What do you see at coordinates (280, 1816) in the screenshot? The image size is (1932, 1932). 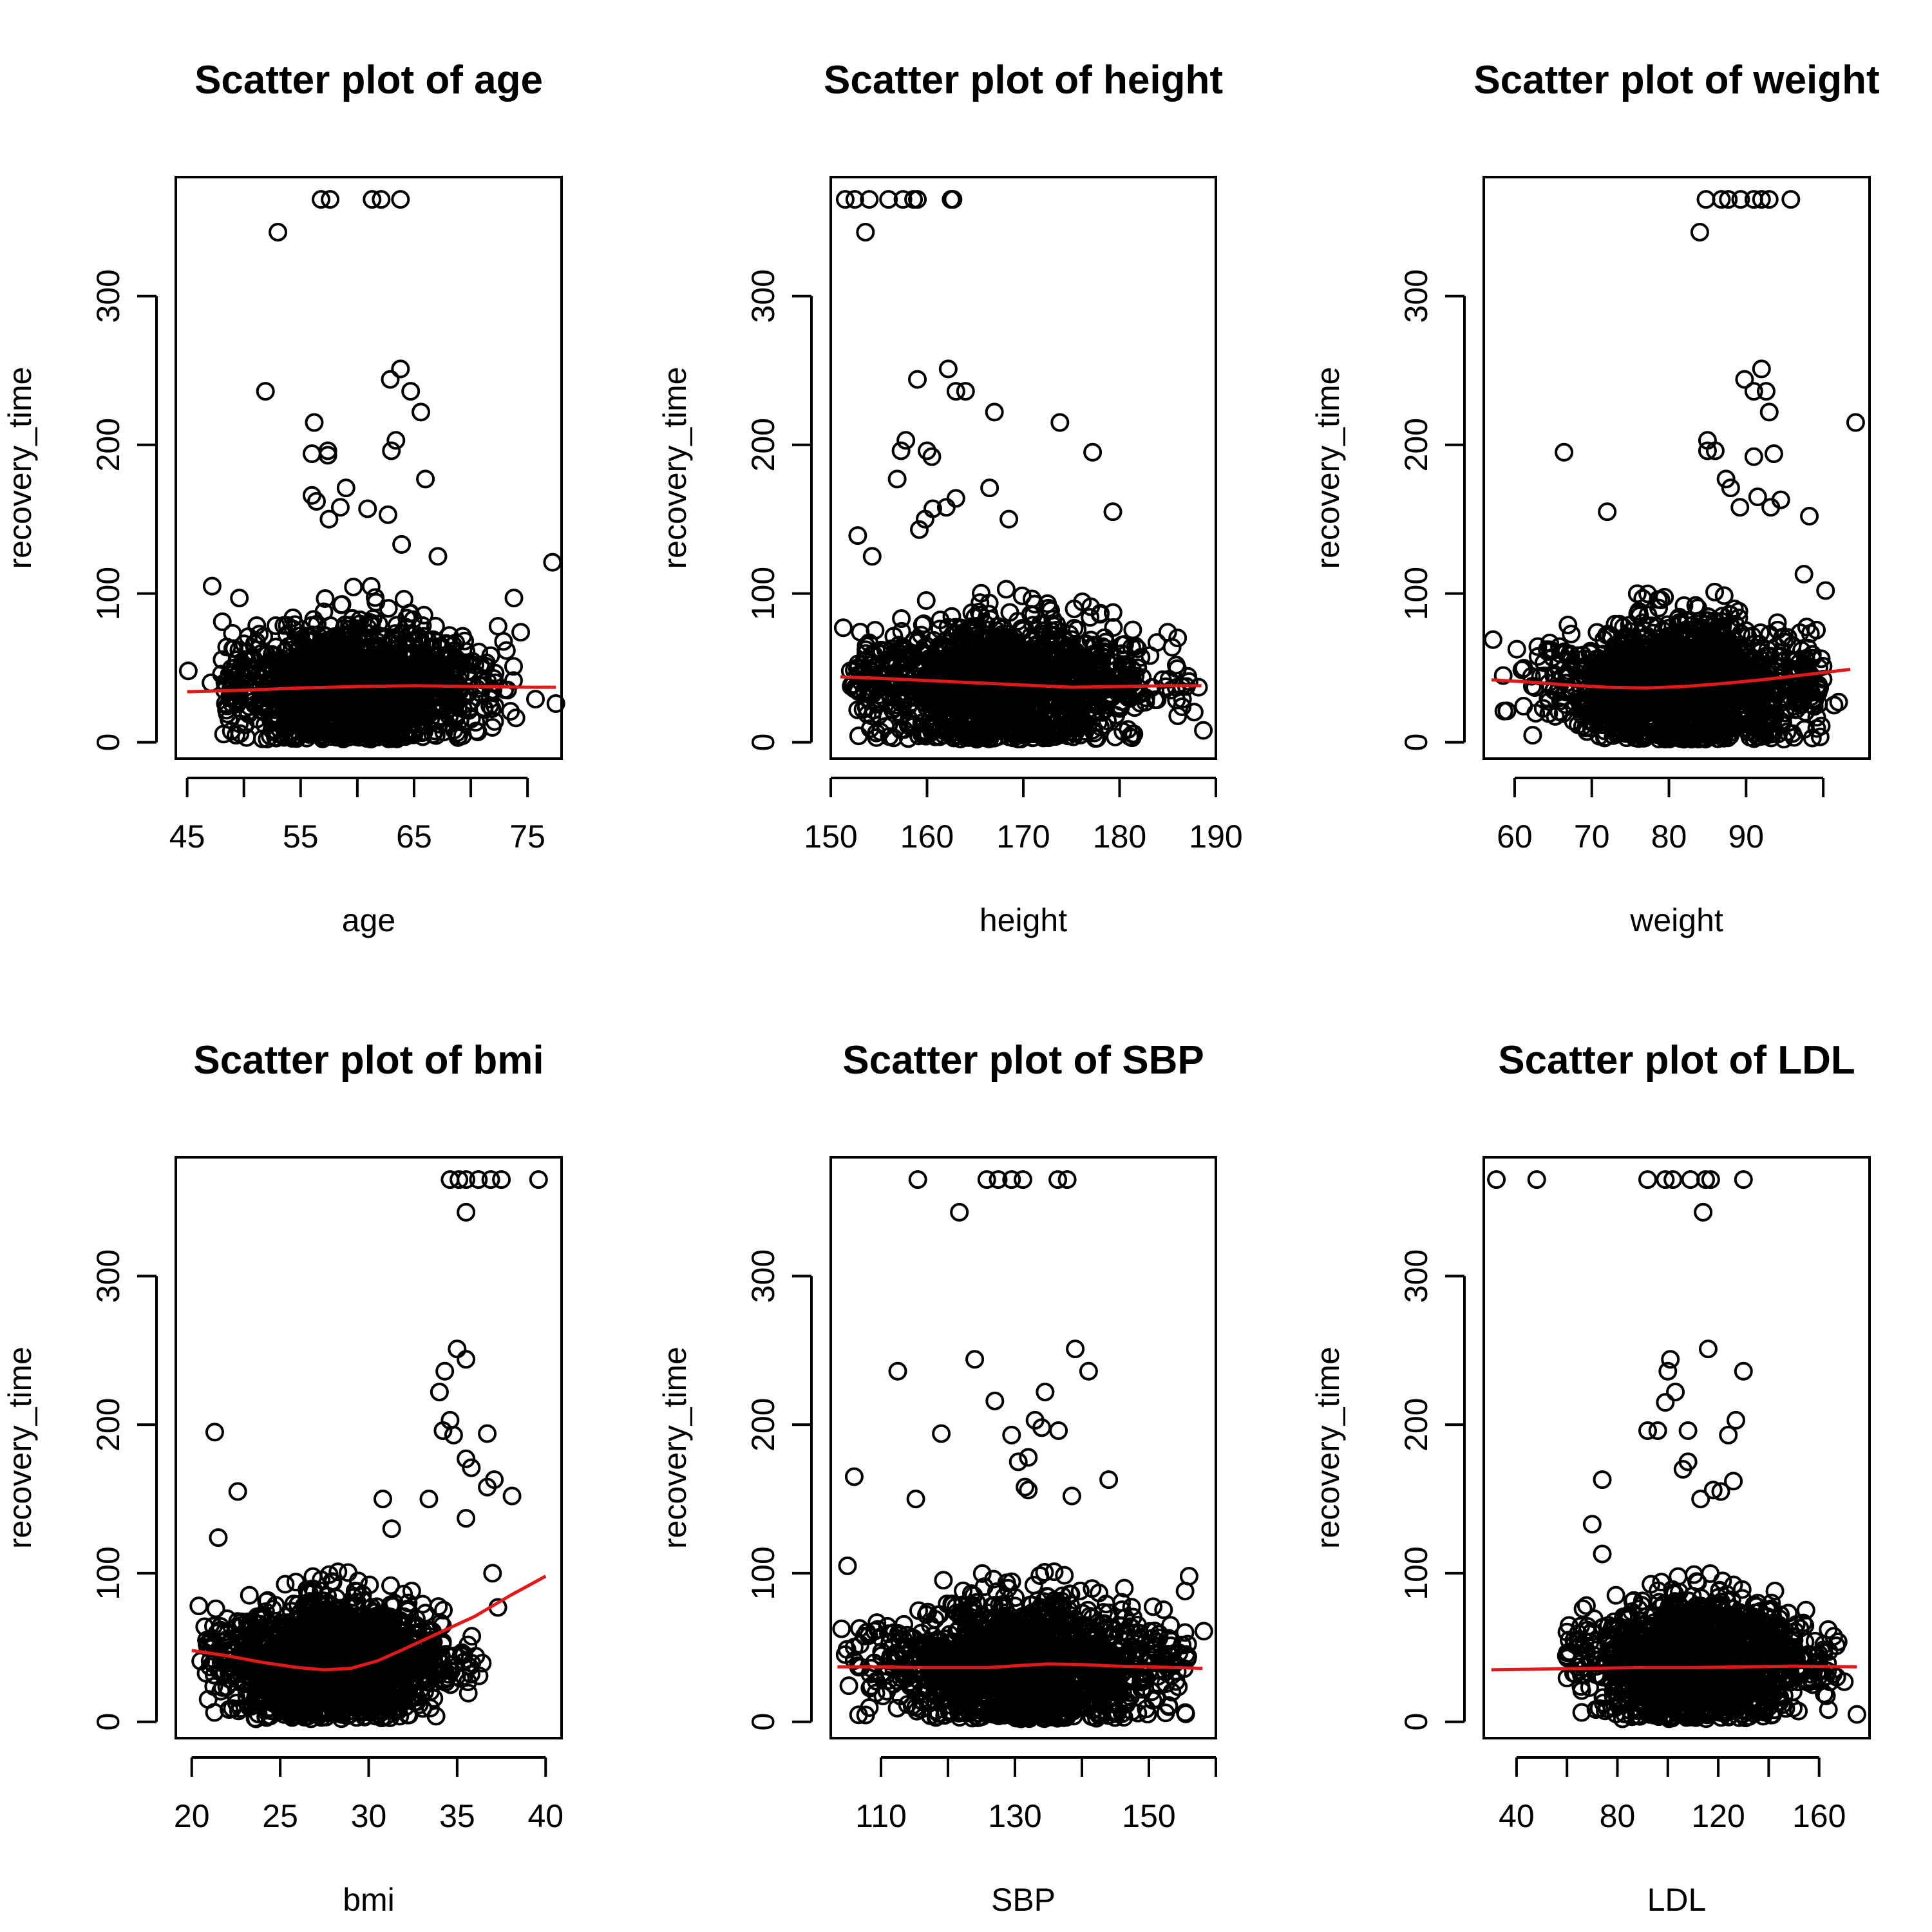 I see `x-tick-label: 25` at bounding box center [280, 1816].